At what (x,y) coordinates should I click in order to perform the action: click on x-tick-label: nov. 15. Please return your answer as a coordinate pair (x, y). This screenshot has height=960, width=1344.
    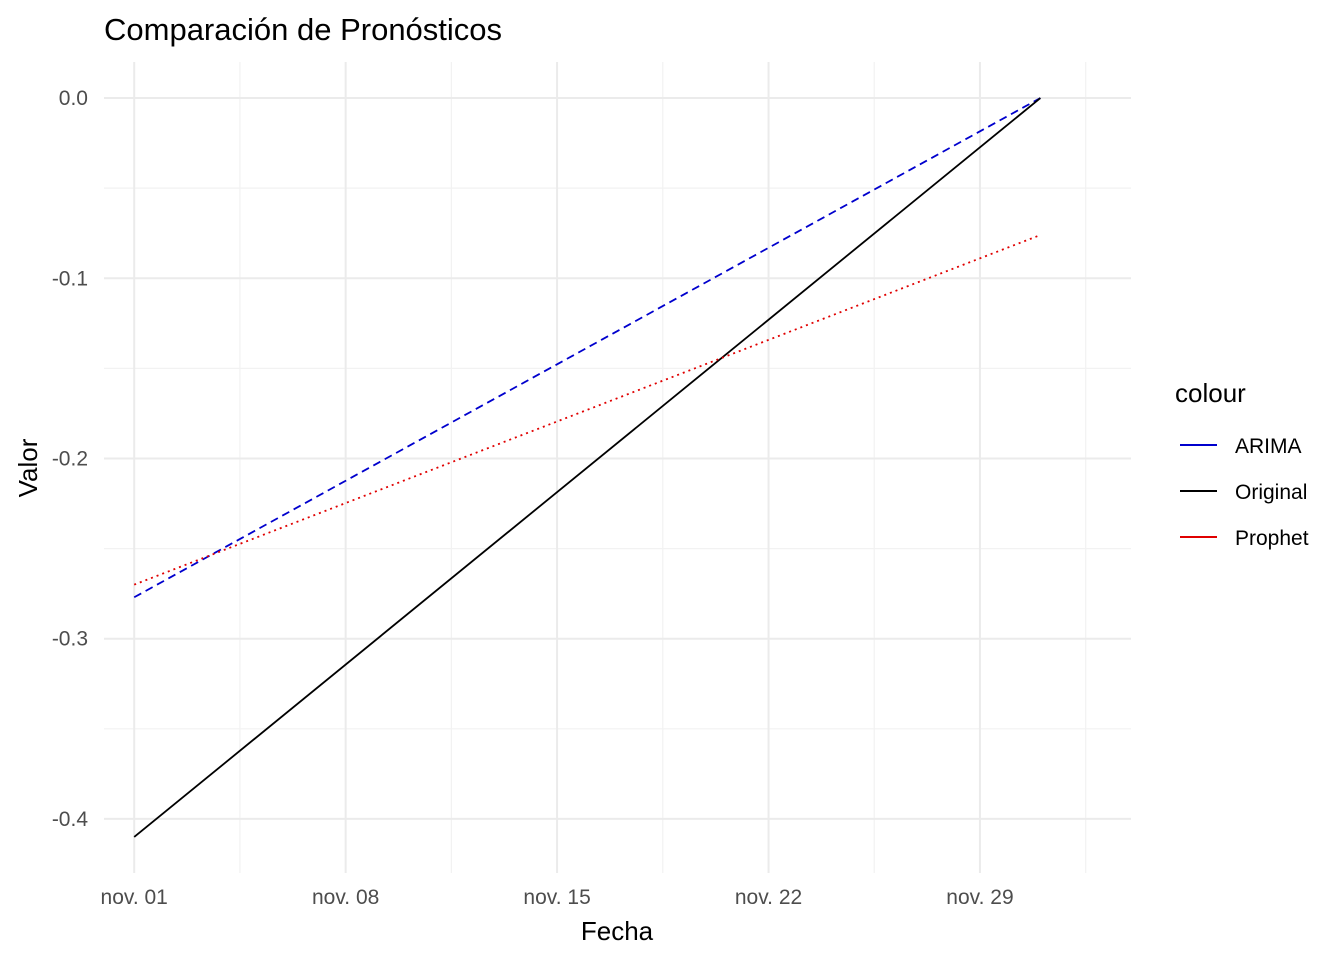
    Looking at the image, I should click on (556, 897).